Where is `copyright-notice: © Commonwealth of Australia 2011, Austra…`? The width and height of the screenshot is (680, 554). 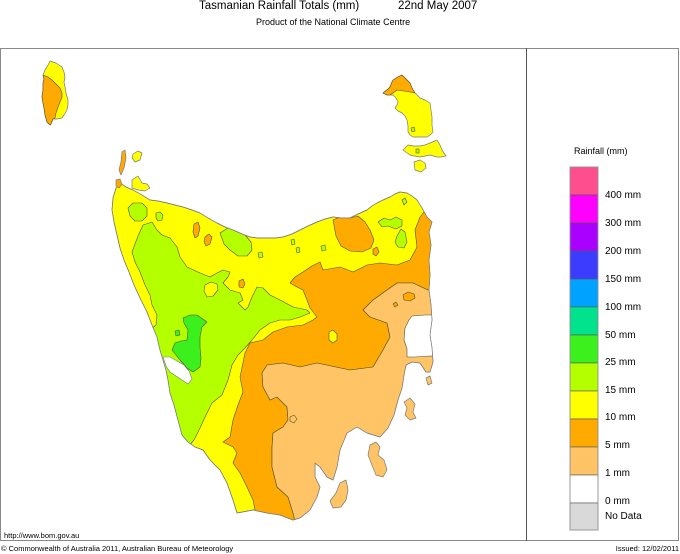
copyright-notice: © Commonwealth of Australia 2011, Austra… is located at coordinates (117, 548).